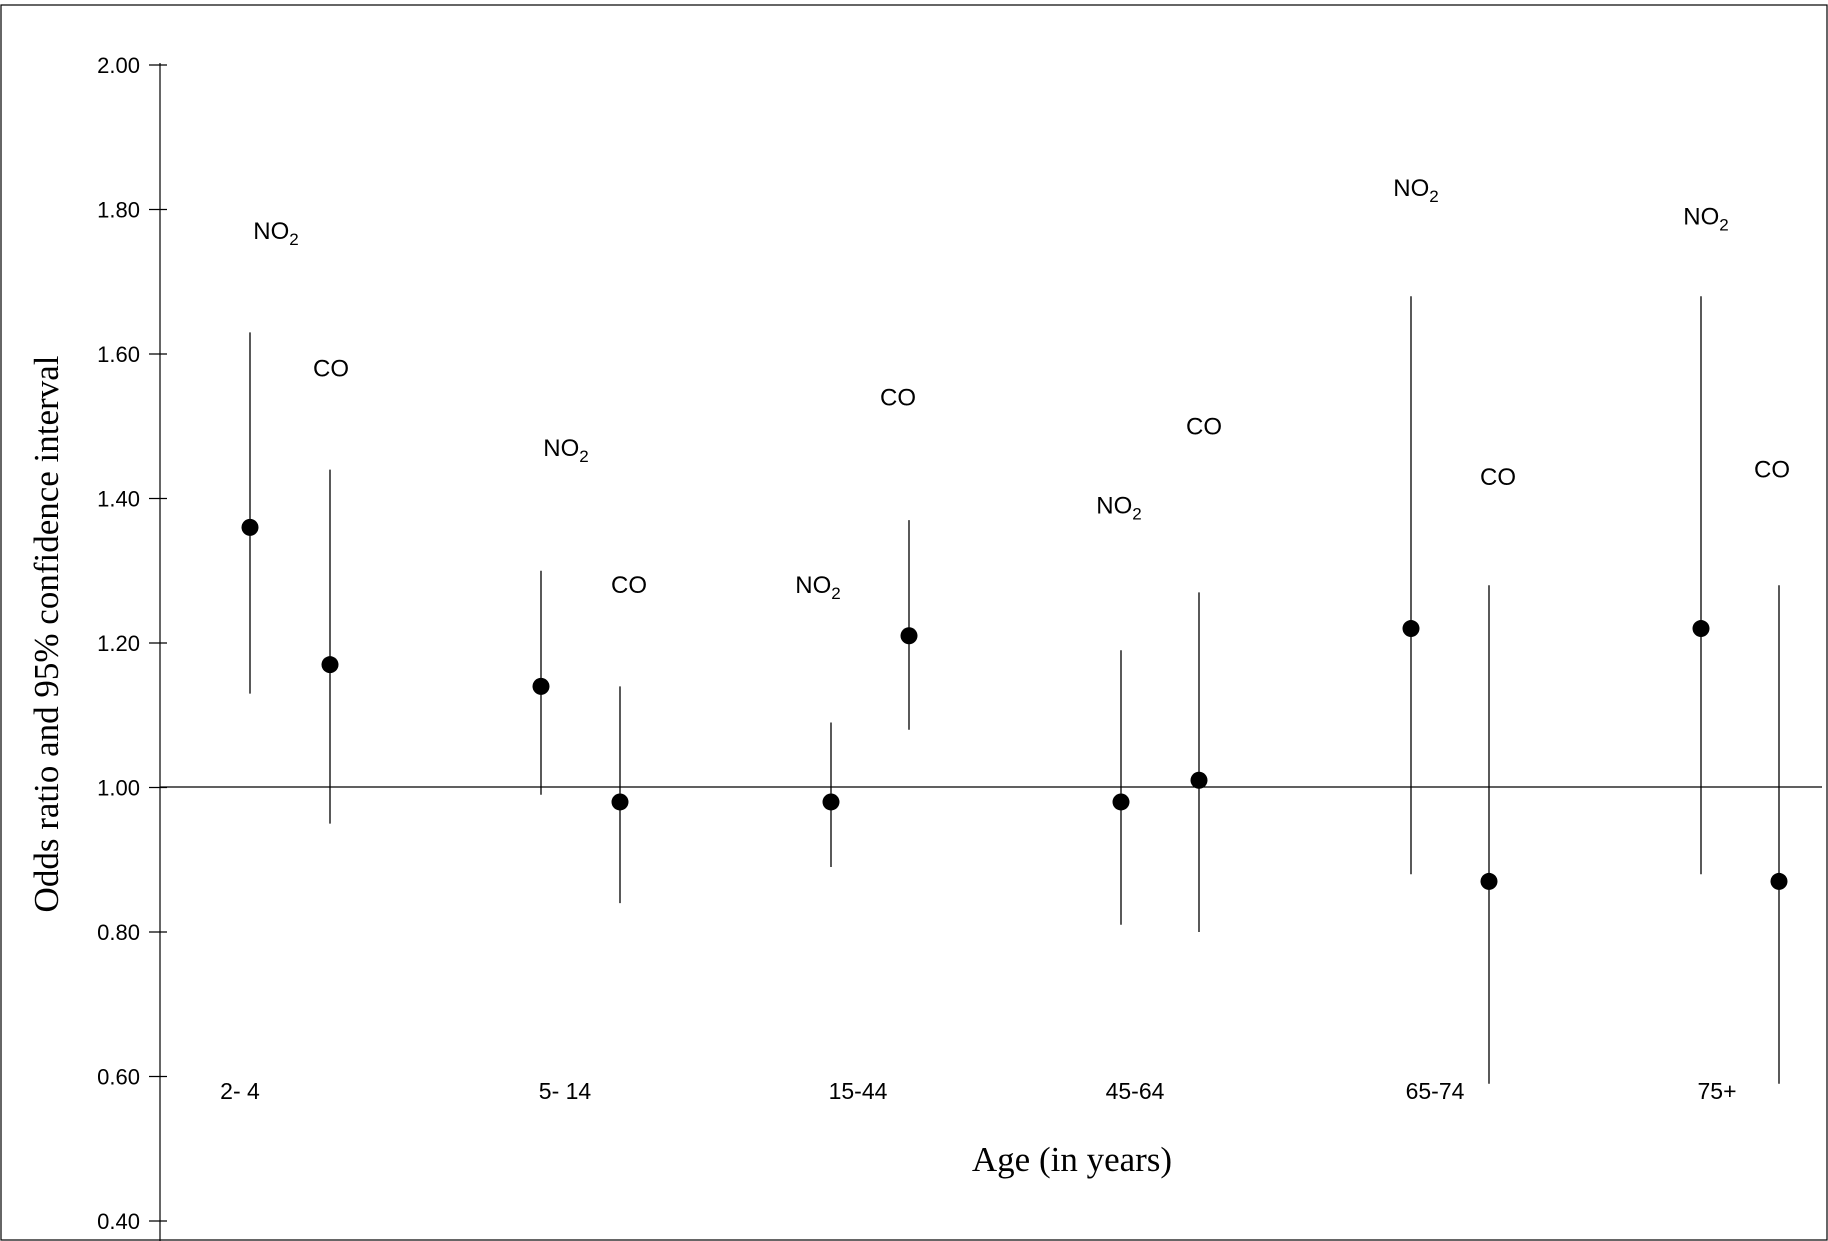 The image size is (1828, 1241). What do you see at coordinates (1716, 1091) in the screenshot?
I see `category-label: 75+` at bounding box center [1716, 1091].